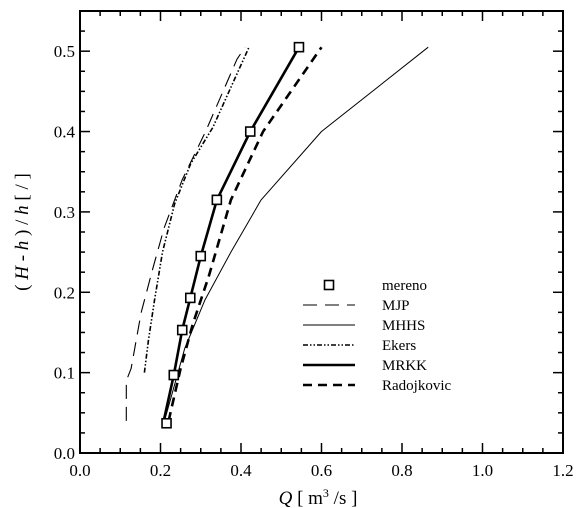 The width and height of the screenshot is (578, 508). Describe the element at coordinates (396, 306) in the screenshot. I see `legend-label-mjp: MJP` at that location.